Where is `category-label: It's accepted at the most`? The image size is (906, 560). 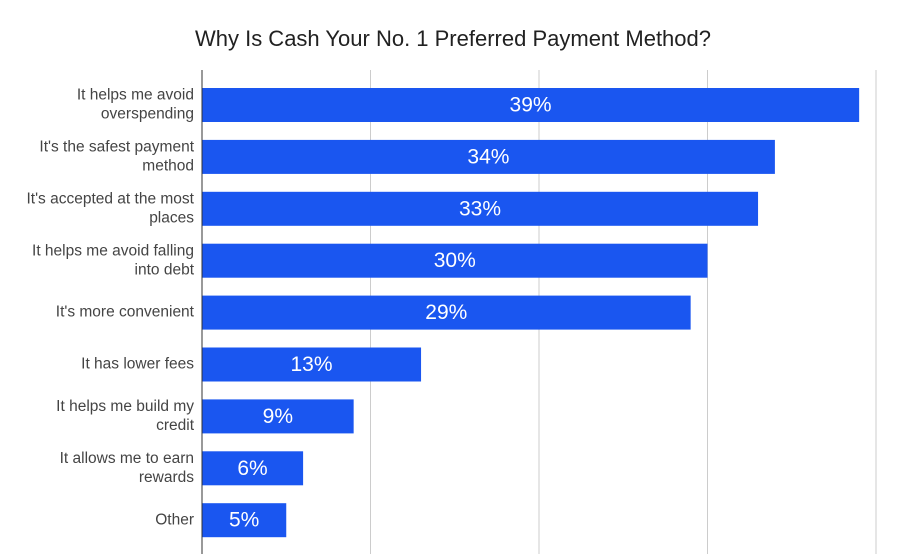
category-label: It's accepted at the most is located at coordinates (110, 198).